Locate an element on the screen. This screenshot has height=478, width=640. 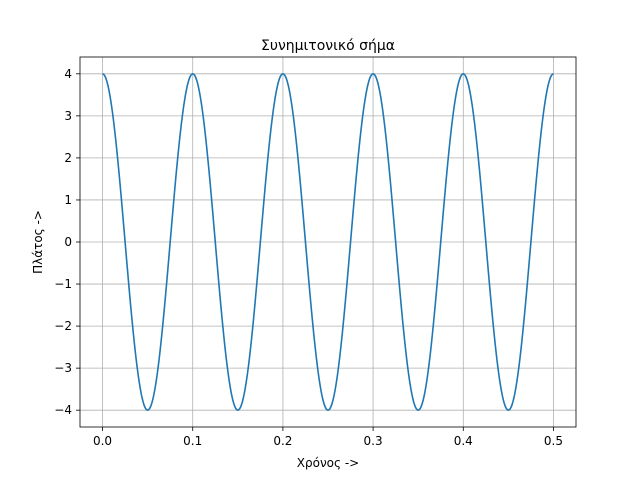
chart-title: Συνημιτονικό σήμα is located at coordinates (328, 46).